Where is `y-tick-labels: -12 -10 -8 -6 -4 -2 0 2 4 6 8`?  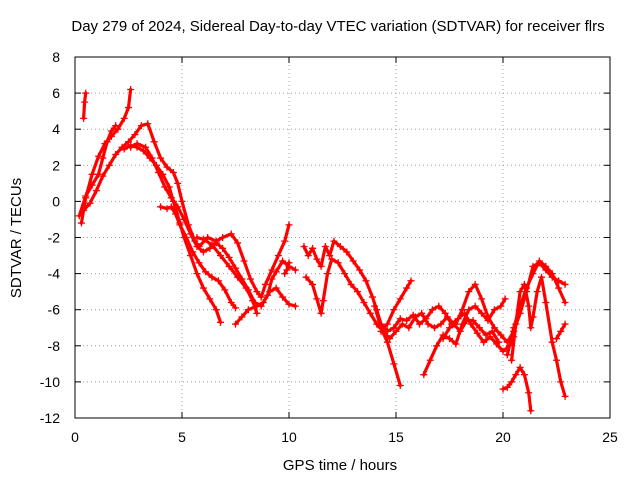 y-tick-labels: -12 -10 -8 -6 -4 -2 0 2 4 6 8 is located at coordinates (50, 237).